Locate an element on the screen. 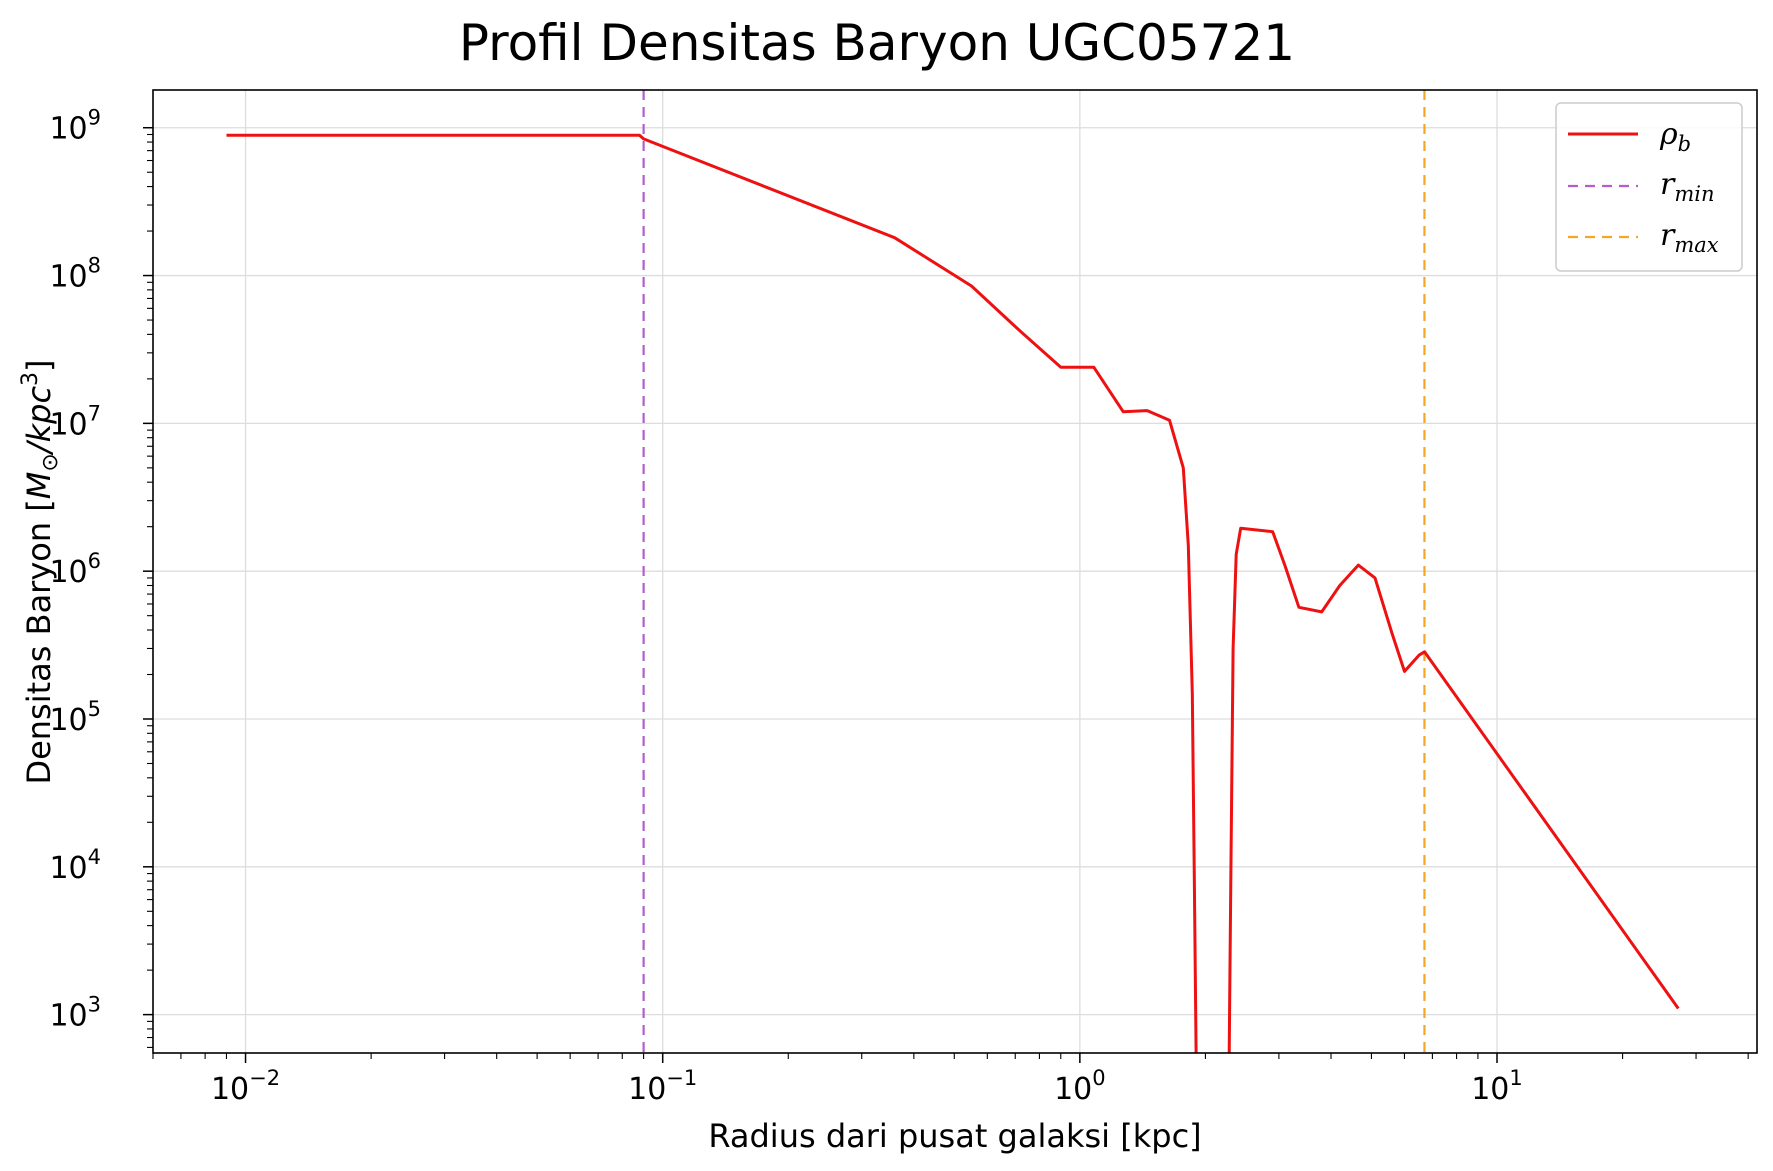 The height and width of the screenshot is (1171, 1773). chart-title: Profil Densitas Baryon UGC05721 is located at coordinates (877, 43).